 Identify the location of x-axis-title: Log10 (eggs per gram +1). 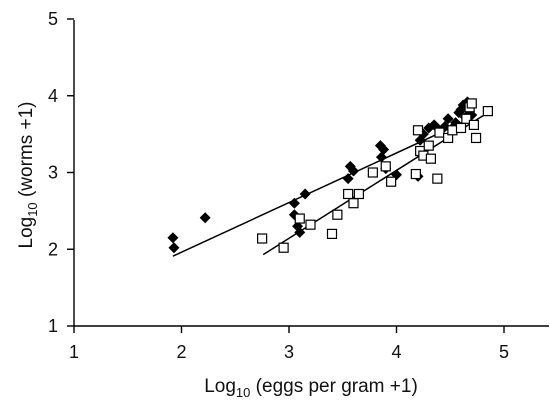
(311, 388).